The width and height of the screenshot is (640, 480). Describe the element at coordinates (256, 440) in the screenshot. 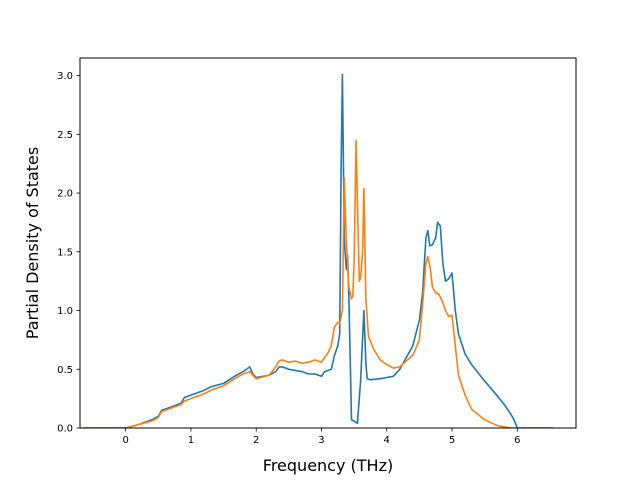

I see `x-tick-label: 2` at that location.